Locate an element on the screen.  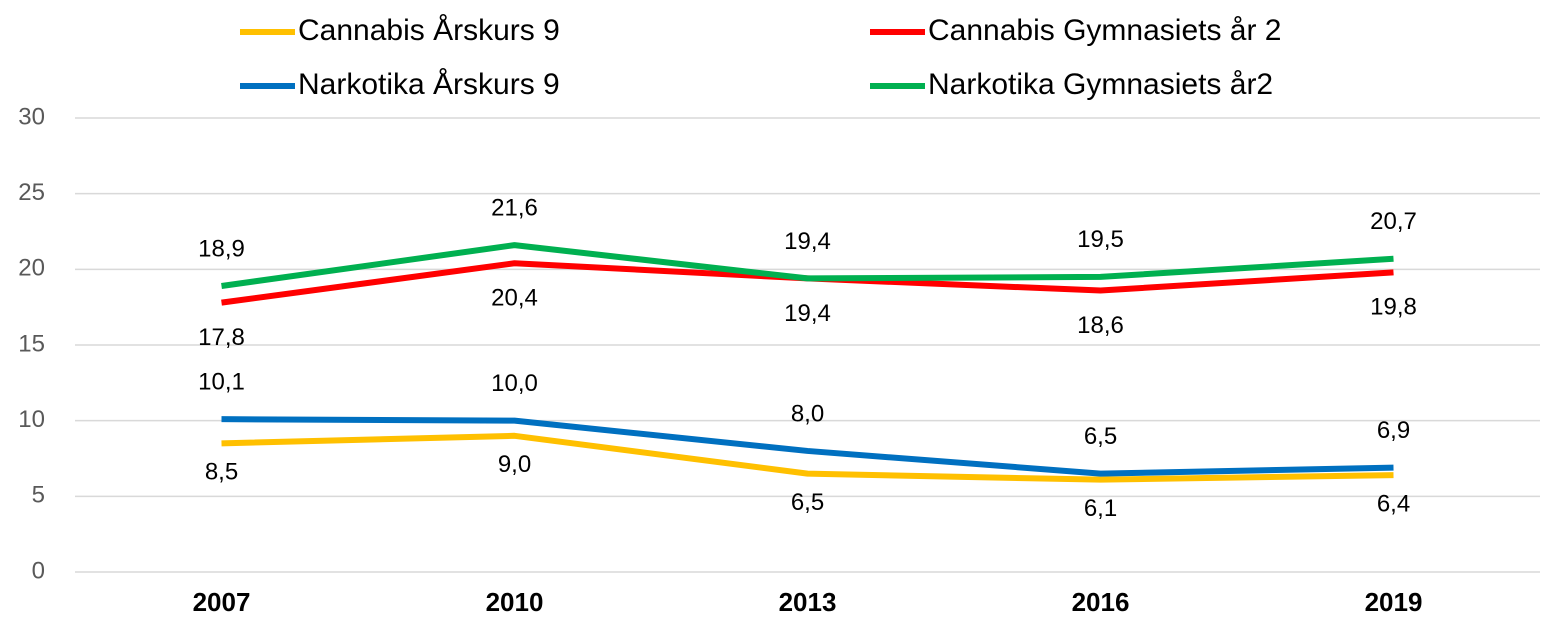
x-tick-label: 2007 is located at coordinates (222, 602).